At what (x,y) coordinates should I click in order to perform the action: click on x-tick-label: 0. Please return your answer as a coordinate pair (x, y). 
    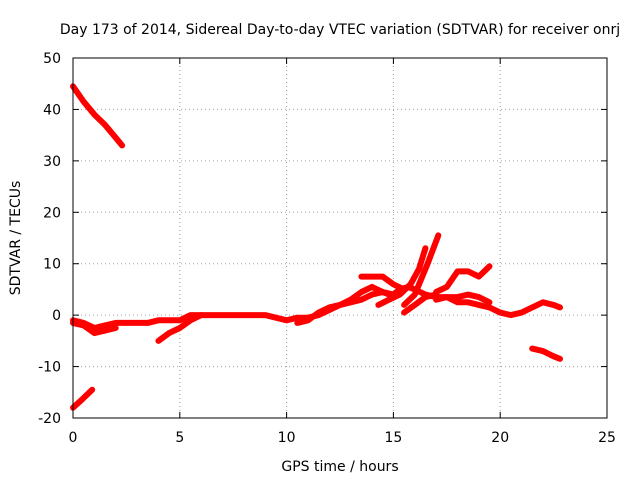
    Looking at the image, I should click on (73, 438).